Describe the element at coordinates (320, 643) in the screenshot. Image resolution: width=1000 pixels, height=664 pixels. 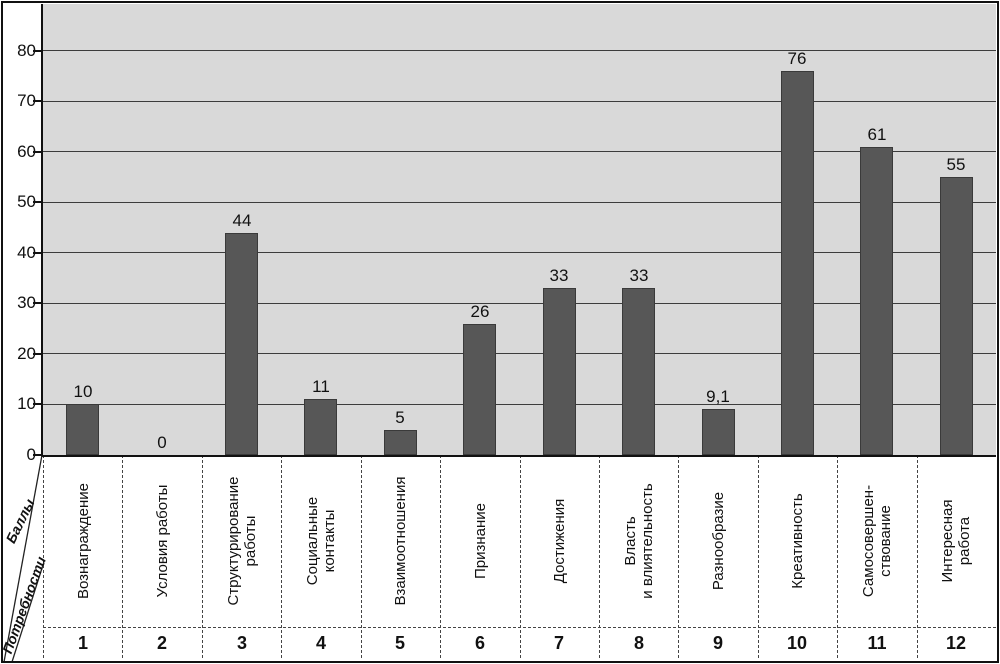
I see `category-number-4: 4` at that location.